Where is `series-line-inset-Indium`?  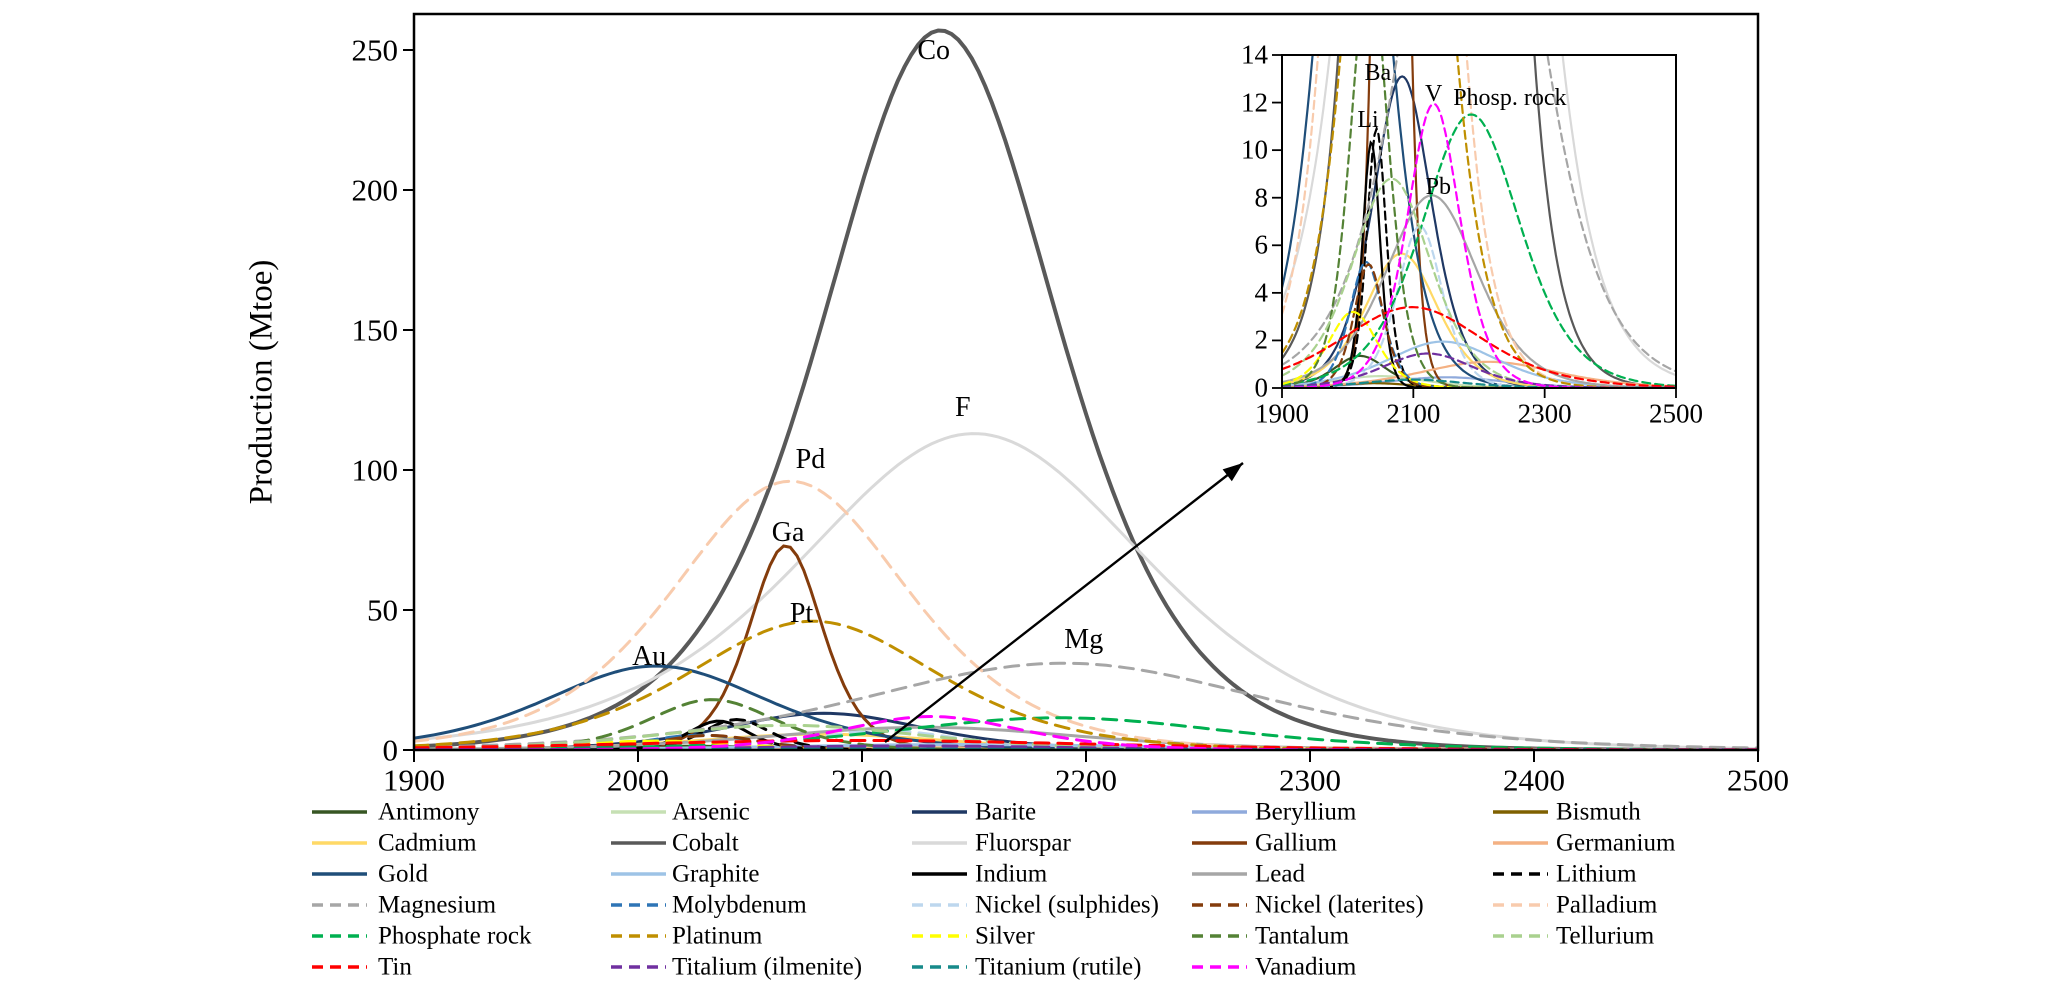
series-line-inset-Indium is located at coordinates (1479, 264).